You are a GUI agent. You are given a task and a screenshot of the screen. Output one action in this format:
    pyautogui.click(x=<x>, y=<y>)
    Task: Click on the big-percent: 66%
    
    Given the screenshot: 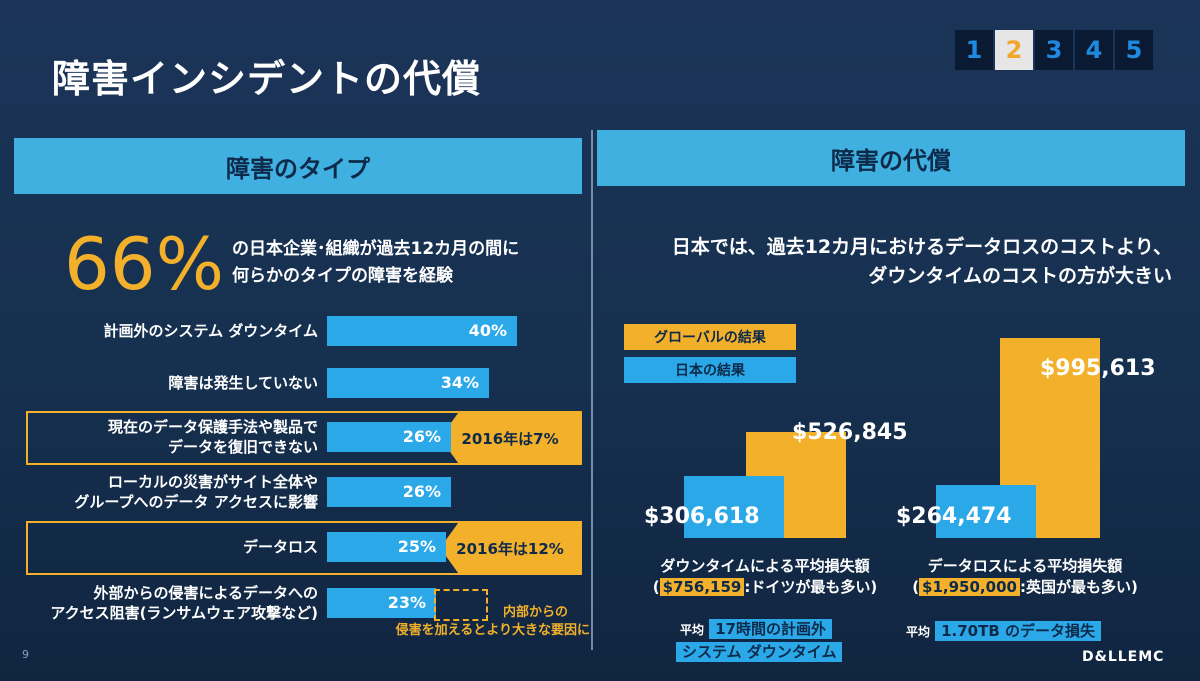 What is the action you would take?
    pyautogui.click(x=144, y=264)
    